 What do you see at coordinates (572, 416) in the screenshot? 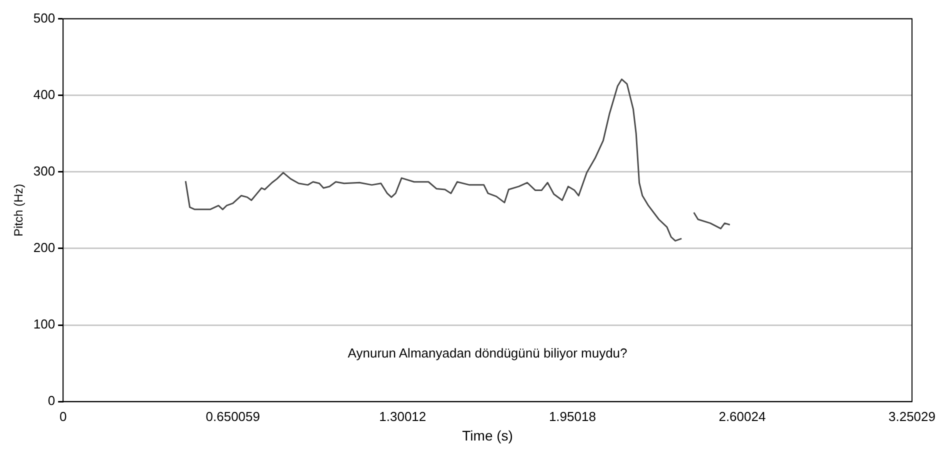
I see `x-tick-label: 1.95018` at bounding box center [572, 416].